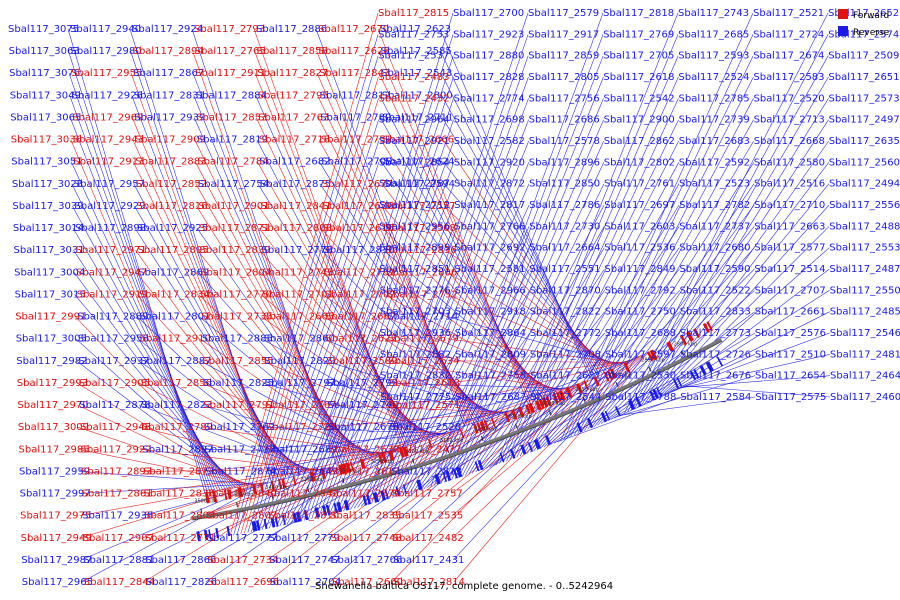 The width and height of the screenshot is (900, 600). I want to click on gene-label: Sbal117_2875, so click(295, 184).